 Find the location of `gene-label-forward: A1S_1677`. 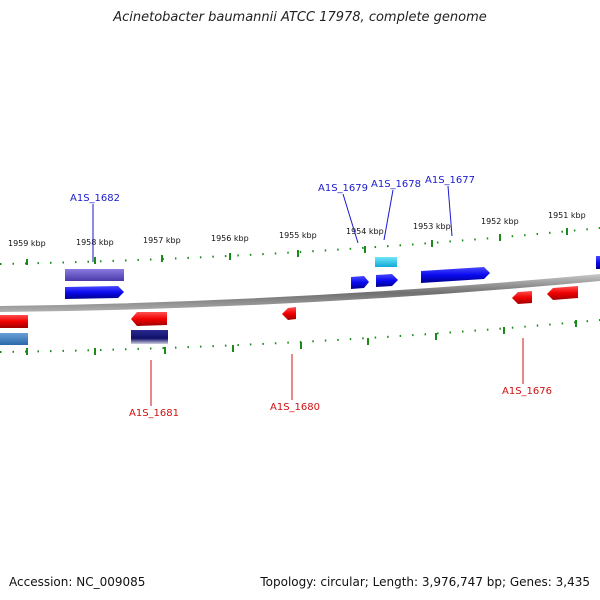

gene-label-forward: A1S_1677 is located at coordinates (450, 180).